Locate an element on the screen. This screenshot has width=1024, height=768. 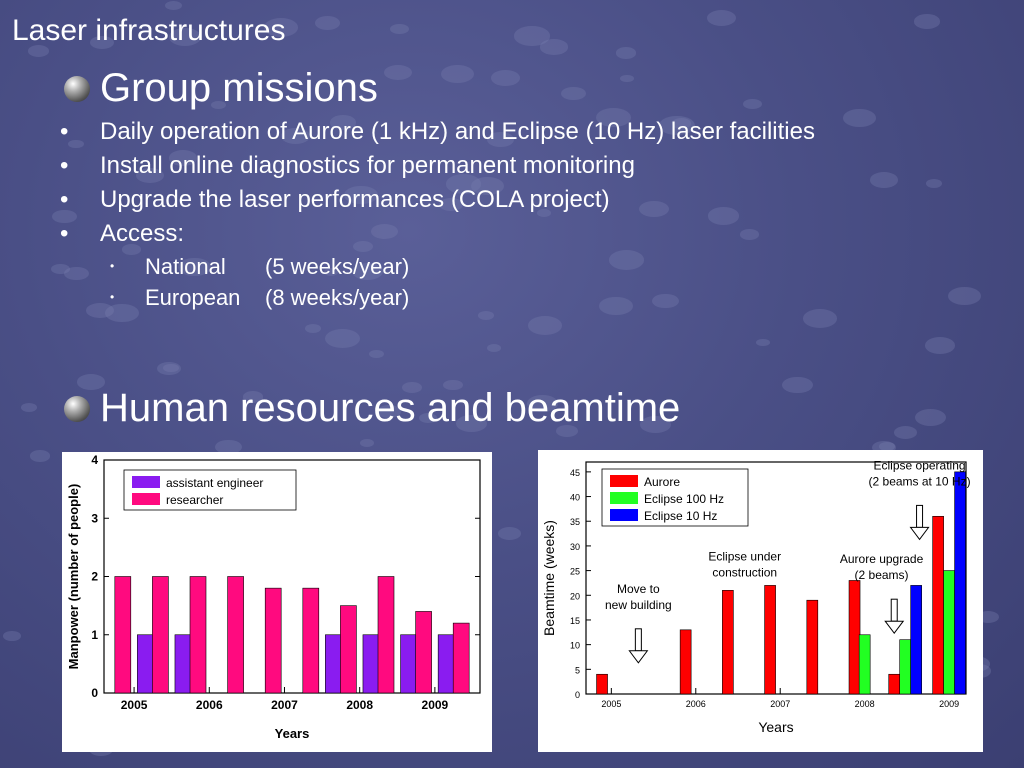
y-tick-label: 1 is located at coordinates (94, 635).